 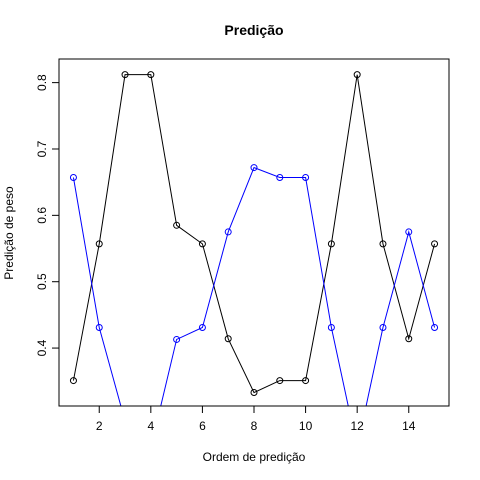 I want to click on x-axis-label: Ordem de predição, so click(x=254, y=457).